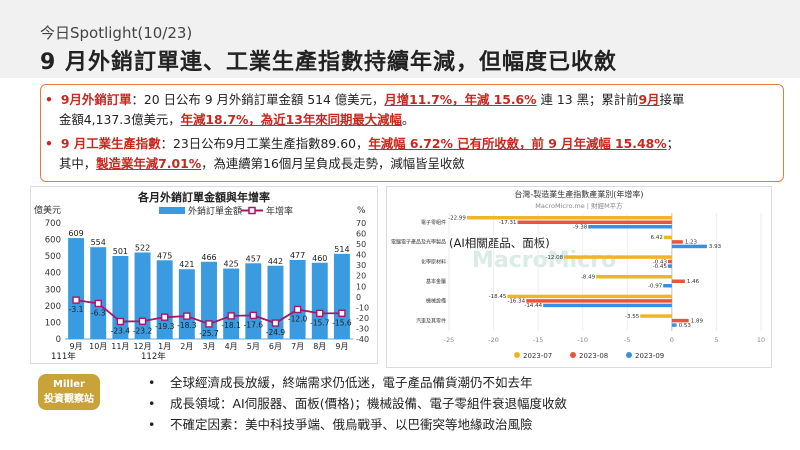 Image resolution: width=800 pixels, height=450 pixels. What do you see at coordinates (258, 99) in the screenshot?
I see `body-text: ：20 日公布 9 月外銷訂單金額 514 億美元，` at bounding box center [258, 99].